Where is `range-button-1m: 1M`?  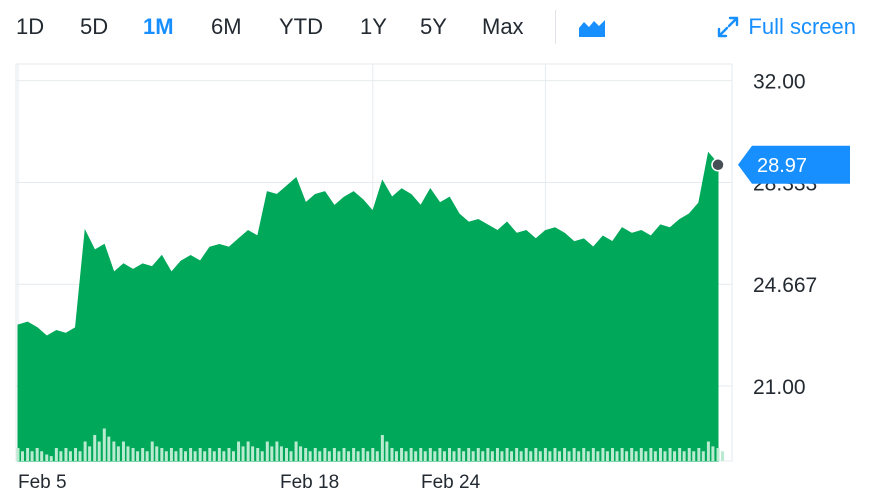 range-button-1m: 1M is located at coordinates (158, 26).